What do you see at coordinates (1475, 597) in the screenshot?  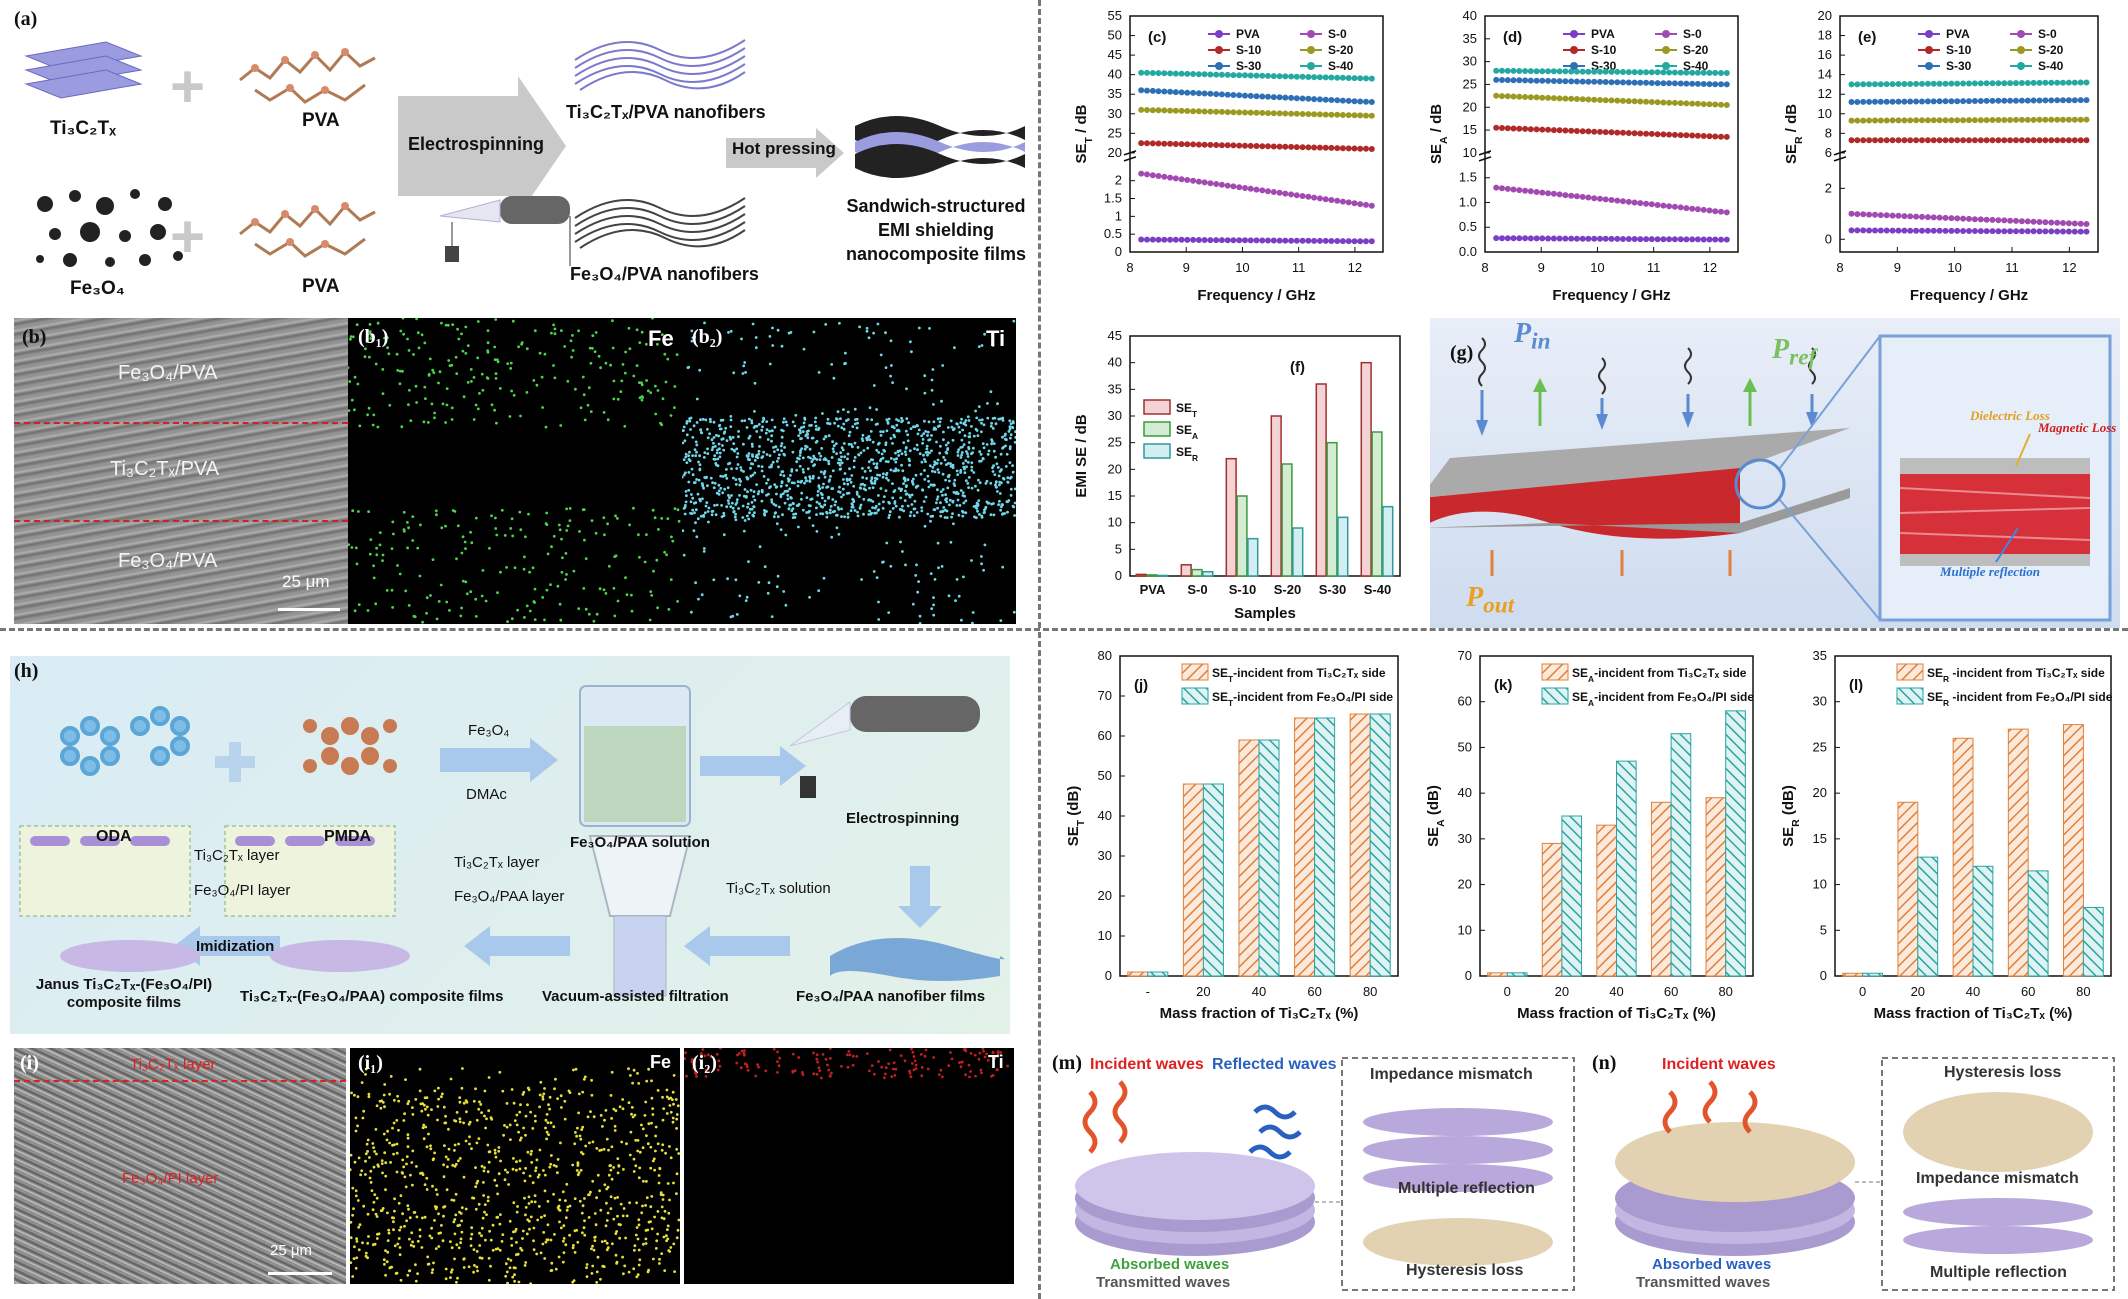 I see `p-out-symbol: P` at bounding box center [1475, 597].